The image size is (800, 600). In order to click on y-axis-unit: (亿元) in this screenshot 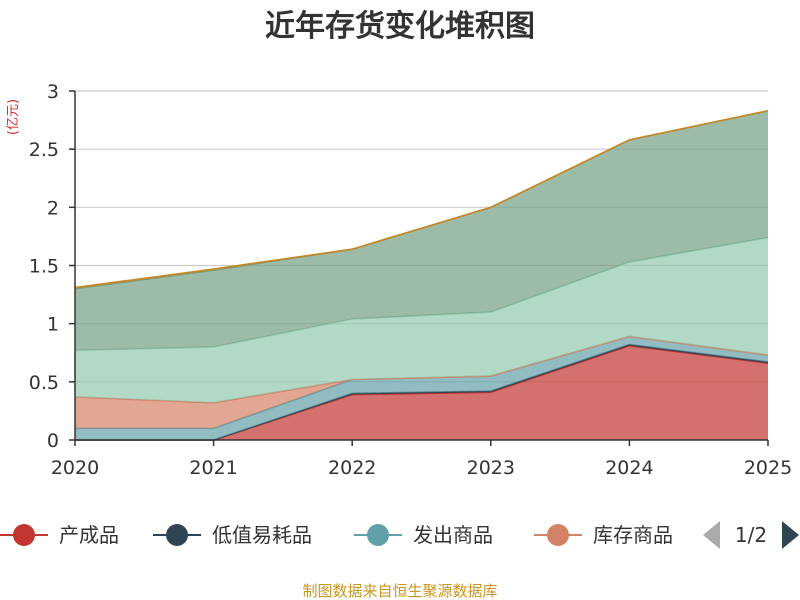, I will do `click(13, 117)`.